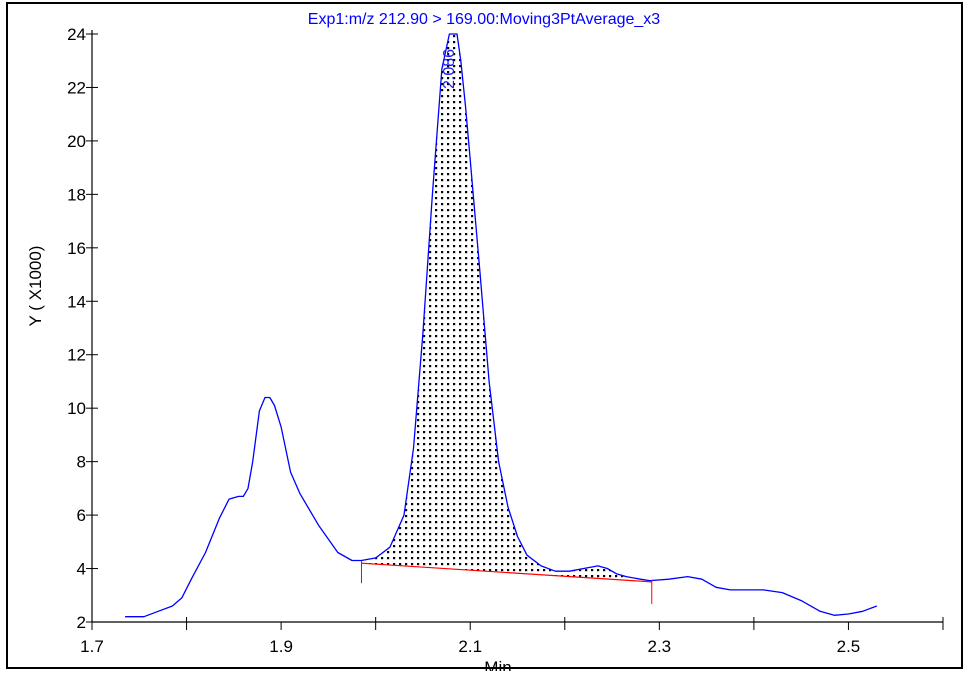 Image resolution: width=971 pixels, height=675 pixels. What do you see at coordinates (92, 646) in the screenshot?
I see `x-tick-label: 1.7` at bounding box center [92, 646].